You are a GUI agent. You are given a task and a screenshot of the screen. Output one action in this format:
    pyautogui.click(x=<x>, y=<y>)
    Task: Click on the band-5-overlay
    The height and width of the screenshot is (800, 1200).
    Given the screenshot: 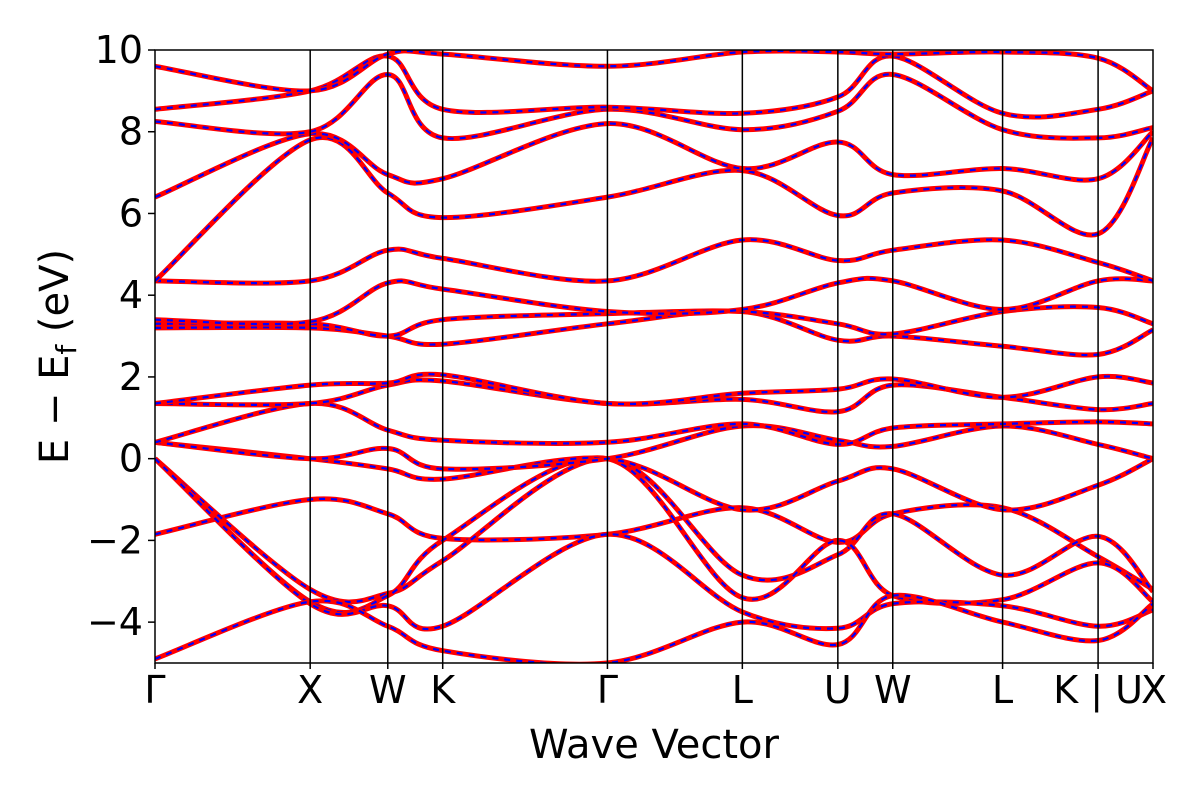 What is the action you would take?
    pyautogui.click(x=654, y=476)
    